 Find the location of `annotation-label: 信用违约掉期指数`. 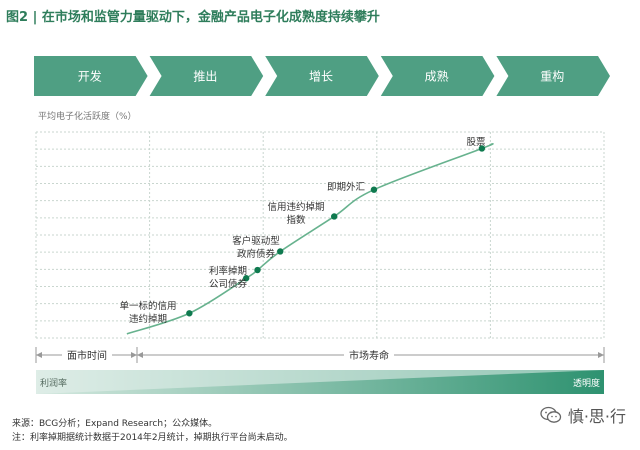

annotation-label: 信用违约掉期指数 is located at coordinates (295, 213).